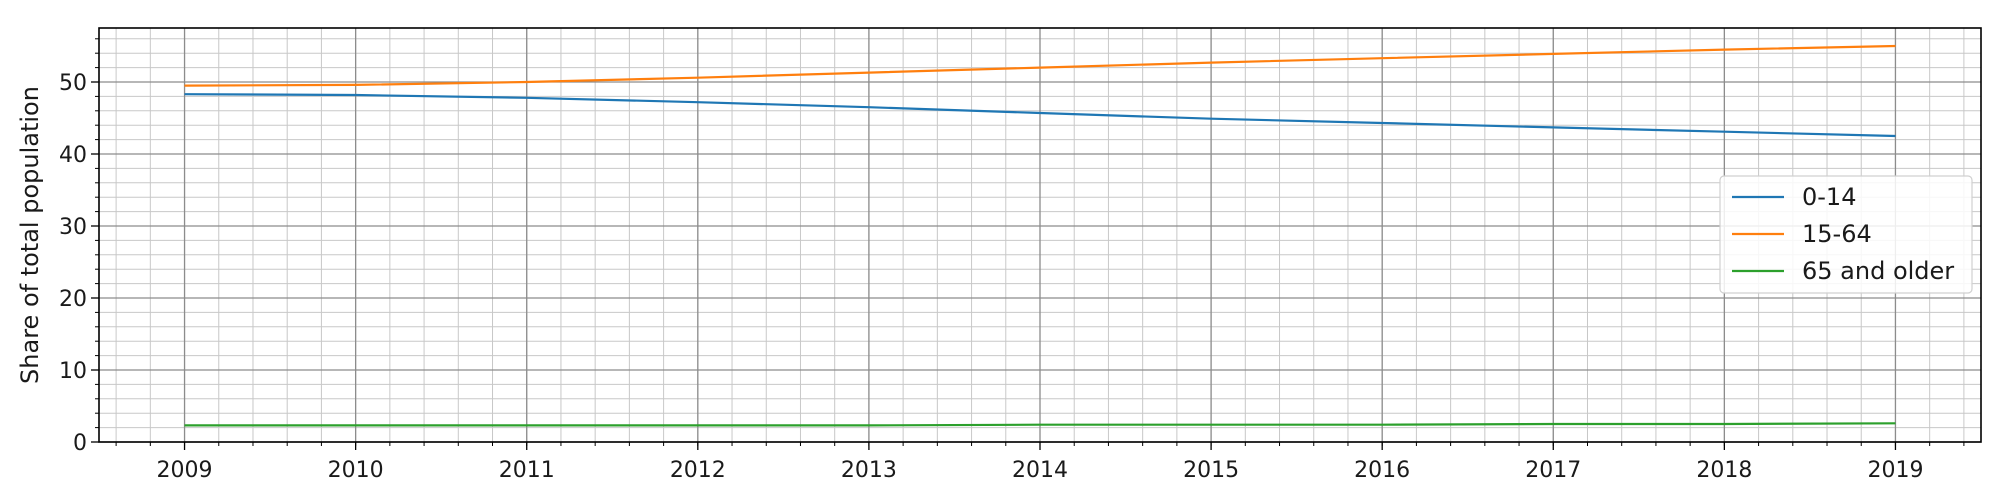 The height and width of the screenshot is (500, 2000). Describe the element at coordinates (527, 470) in the screenshot. I see `x-tick-label: 2011` at that location.